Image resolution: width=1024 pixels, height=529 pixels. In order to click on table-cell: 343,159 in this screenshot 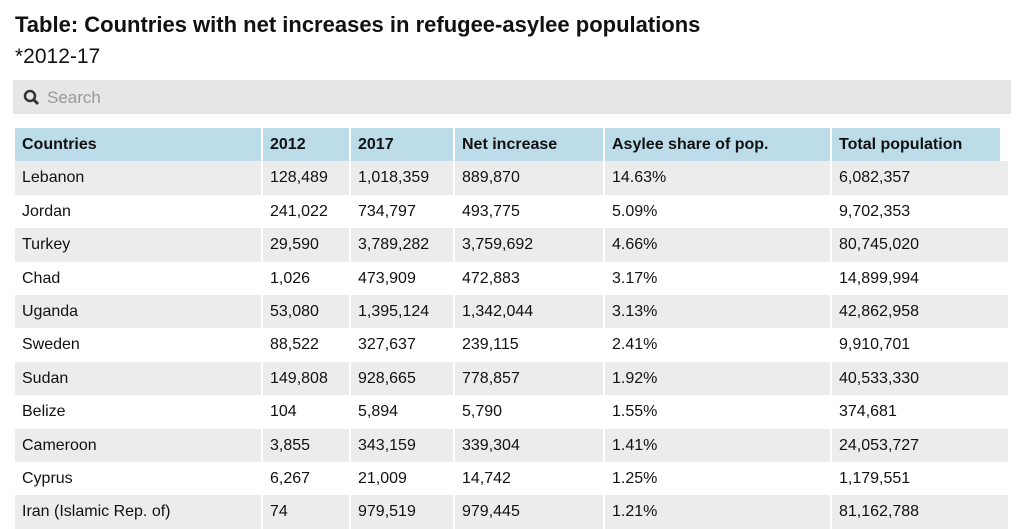, I will do `click(401, 445)`.